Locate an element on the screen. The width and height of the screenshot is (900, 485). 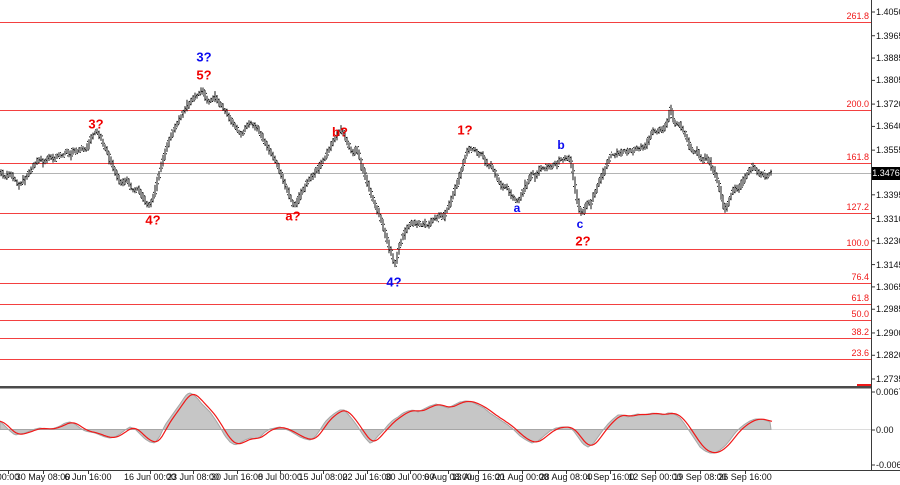
time-axis-label: 22 Jul 16:00 is located at coordinates (367, 477).